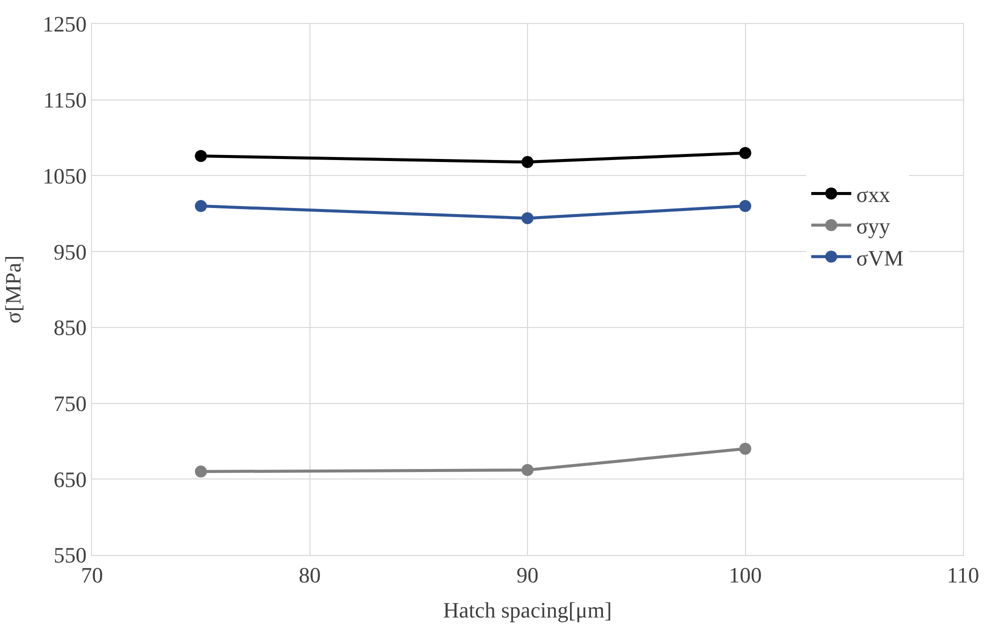  What do you see at coordinates (70, 403) in the screenshot?
I see `y-tick-label: 750` at bounding box center [70, 403].